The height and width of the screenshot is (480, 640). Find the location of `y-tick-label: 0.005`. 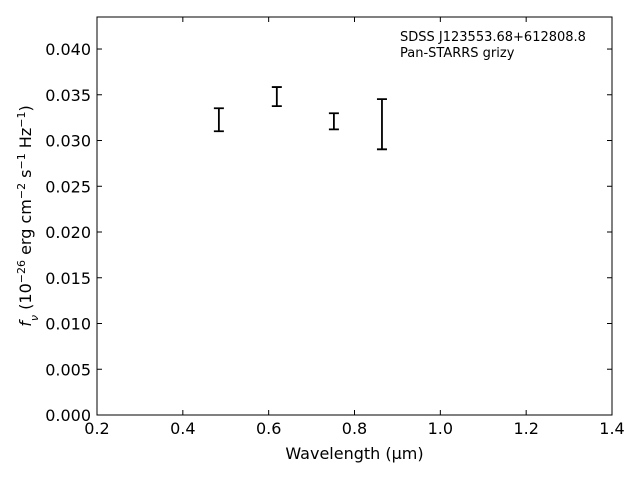

y-tick-label: 0.005 is located at coordinates (68, 369).